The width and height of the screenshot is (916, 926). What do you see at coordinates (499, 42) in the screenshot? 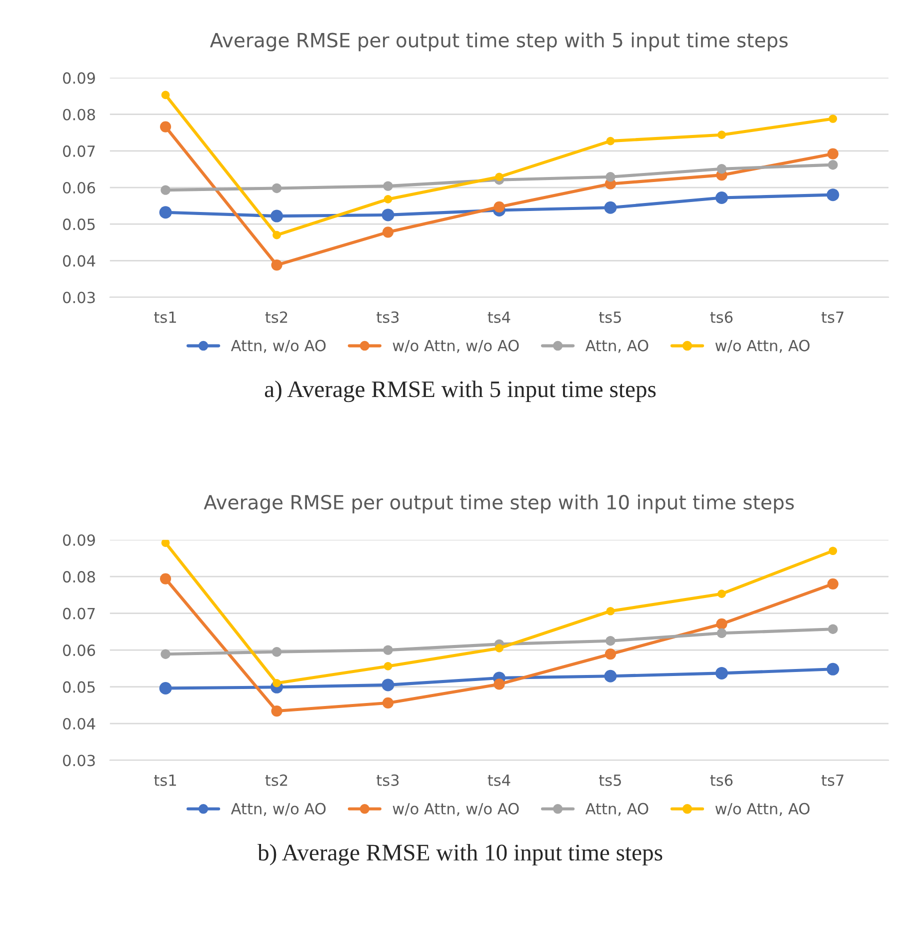
I see `chart-title: Average RMSE per output time step with 5 input time steps` at bounding box center [499, 42].